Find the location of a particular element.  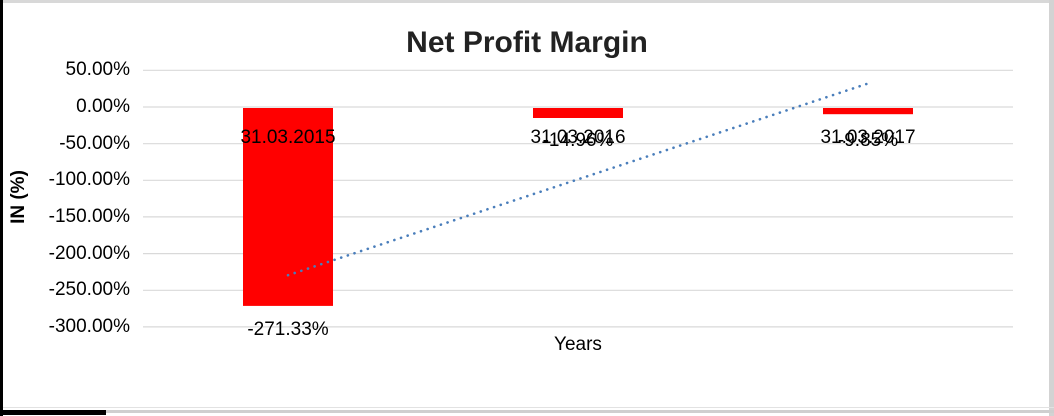

y-tick-label: -100.00% is located at coordinates (89, 180).